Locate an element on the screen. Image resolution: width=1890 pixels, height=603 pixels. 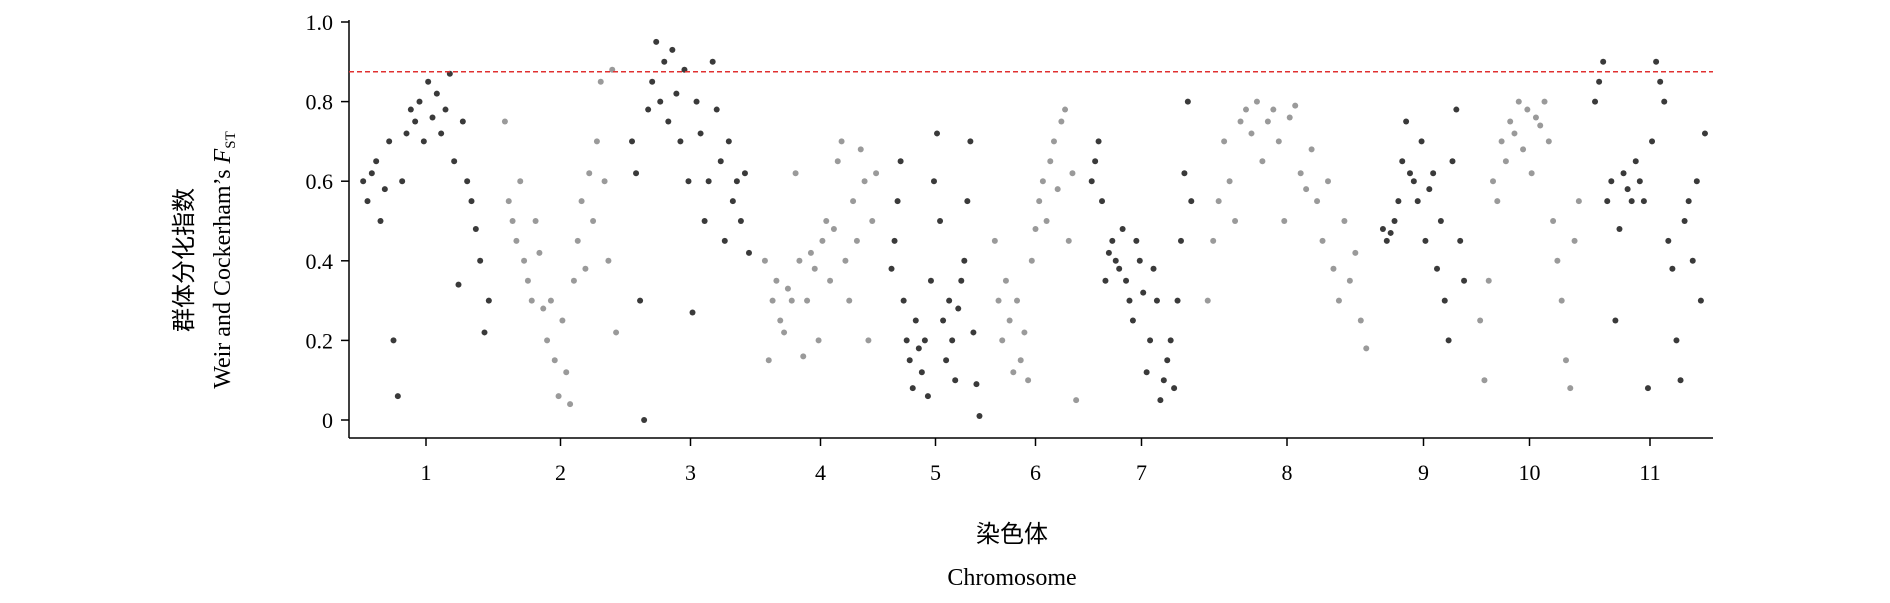
x-tick-label: 8 is located at coordinates (1287, 472).